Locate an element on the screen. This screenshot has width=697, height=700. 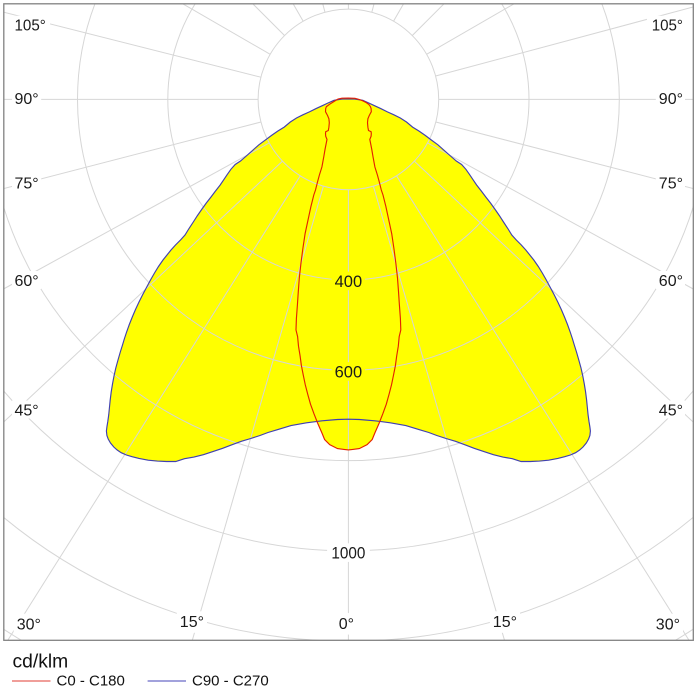
svg-text: C90 - C270 is located at coordinates (230, 680).